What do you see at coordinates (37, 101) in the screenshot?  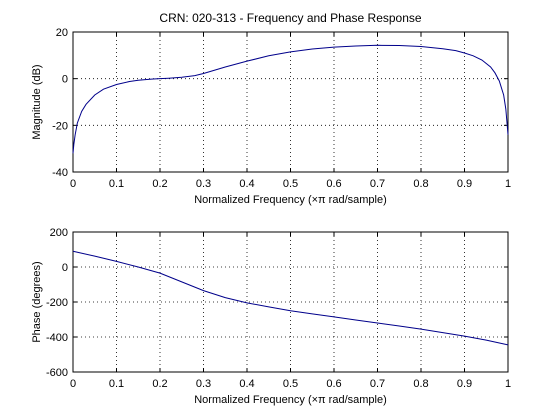 I see `y-axis-label-magnitude: Magnitude (dB)` at bounding box center [37, 101].